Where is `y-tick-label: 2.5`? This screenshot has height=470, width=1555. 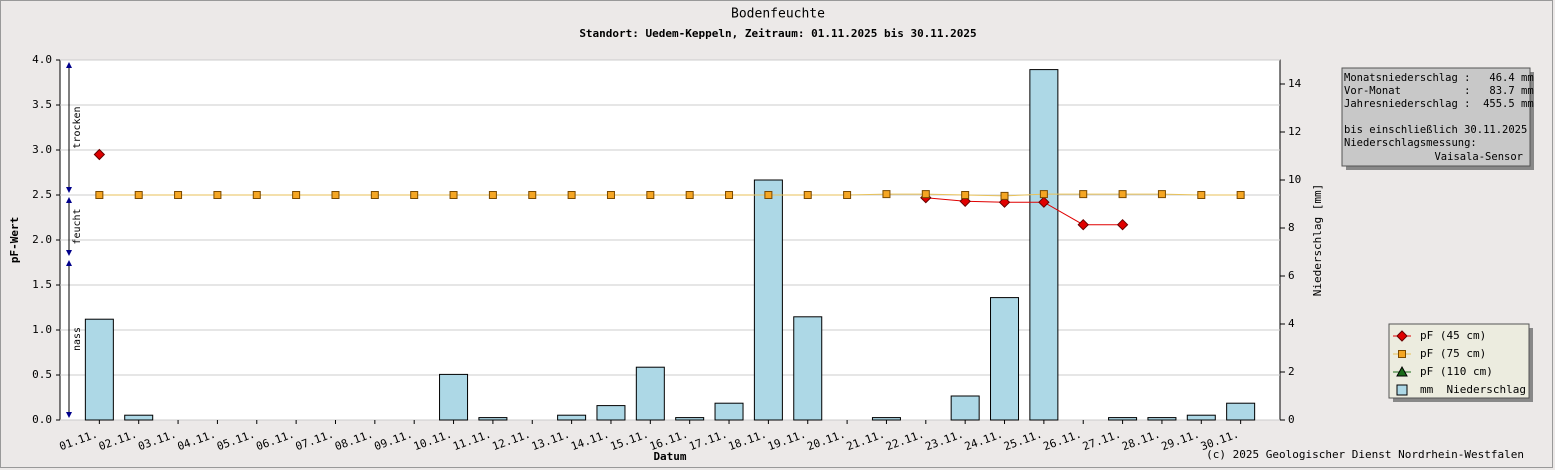 y-tick-label: 2.5 is located at coordinates (42, 194).